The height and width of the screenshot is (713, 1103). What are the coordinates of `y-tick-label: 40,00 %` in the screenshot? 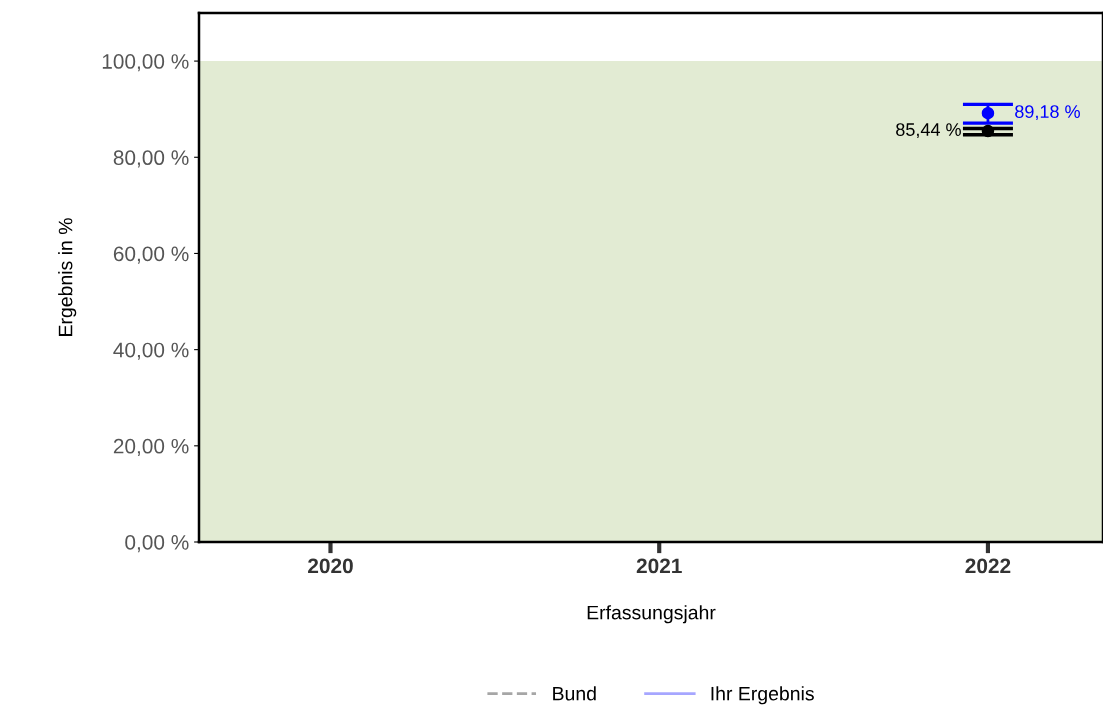 It's located at (151, 351).